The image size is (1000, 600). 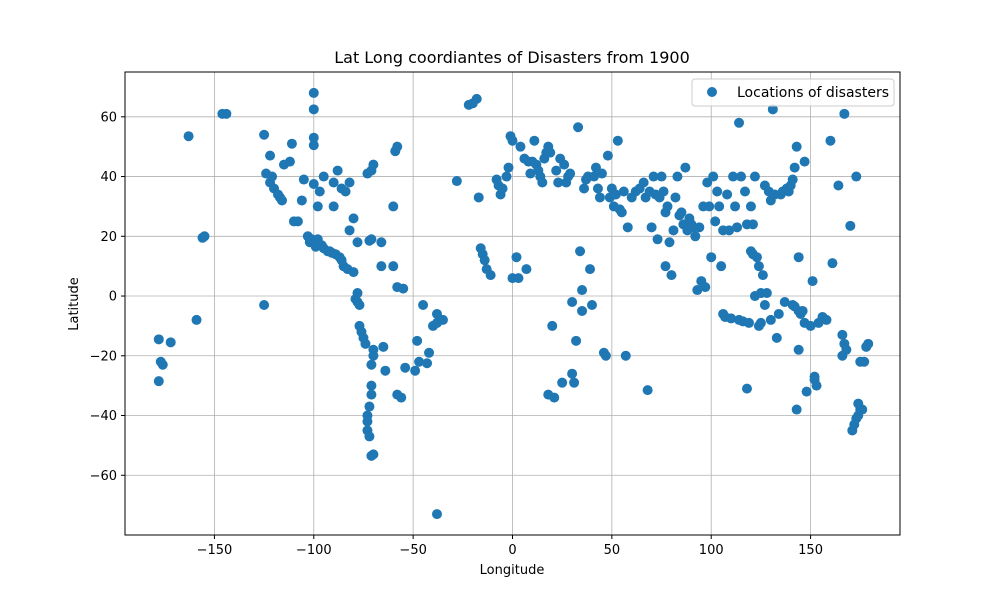 What do you see at coordinates (810, 550) in the screenshot?
I see `x-tick-label: 150` at bounding box center [810, 550].